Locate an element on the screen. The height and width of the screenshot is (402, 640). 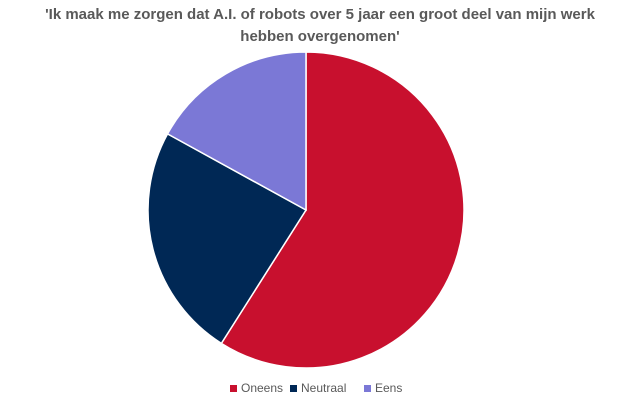
legend-label: Neutraal is located at coordinates (323, 388).